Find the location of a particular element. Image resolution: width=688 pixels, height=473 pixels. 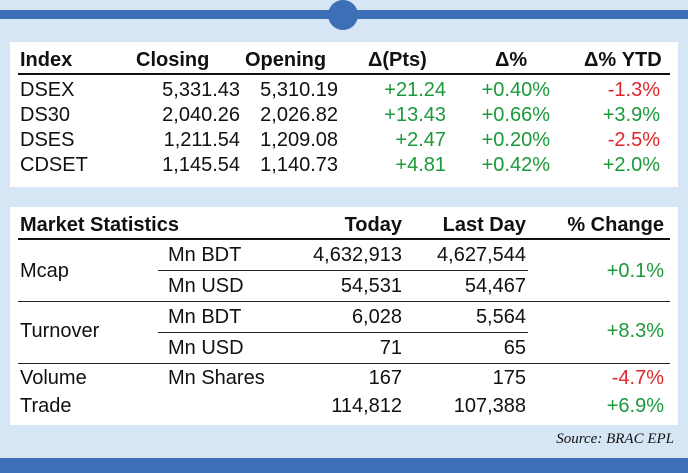

header-market-statistics: Market Statistics is located at coordinates (99, 225).